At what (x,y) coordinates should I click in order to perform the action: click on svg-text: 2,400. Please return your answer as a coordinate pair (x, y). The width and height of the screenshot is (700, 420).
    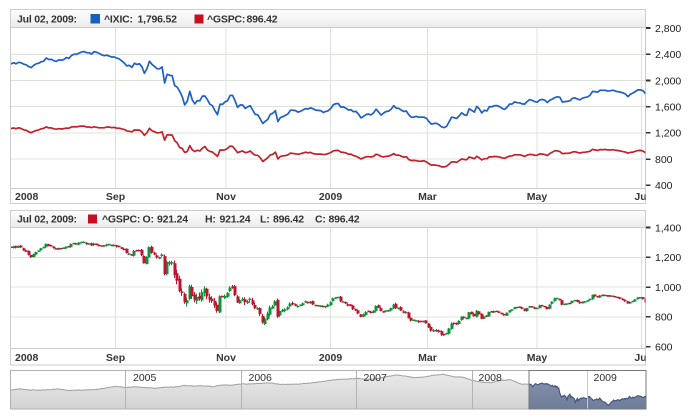
    Looking at the image, I should click on (668, 55).